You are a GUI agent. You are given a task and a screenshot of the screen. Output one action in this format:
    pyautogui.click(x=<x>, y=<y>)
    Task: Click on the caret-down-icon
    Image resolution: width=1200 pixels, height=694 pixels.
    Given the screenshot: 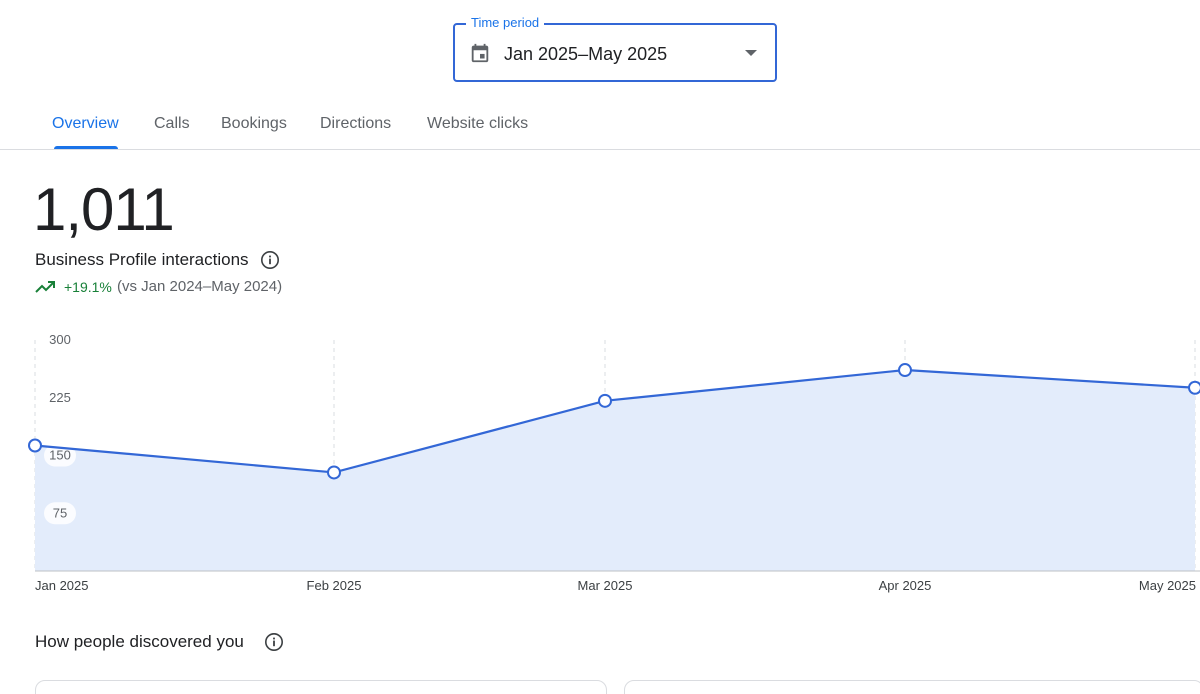 What is the action you would take?
    pyautogui.click(x=751, y=53)
    